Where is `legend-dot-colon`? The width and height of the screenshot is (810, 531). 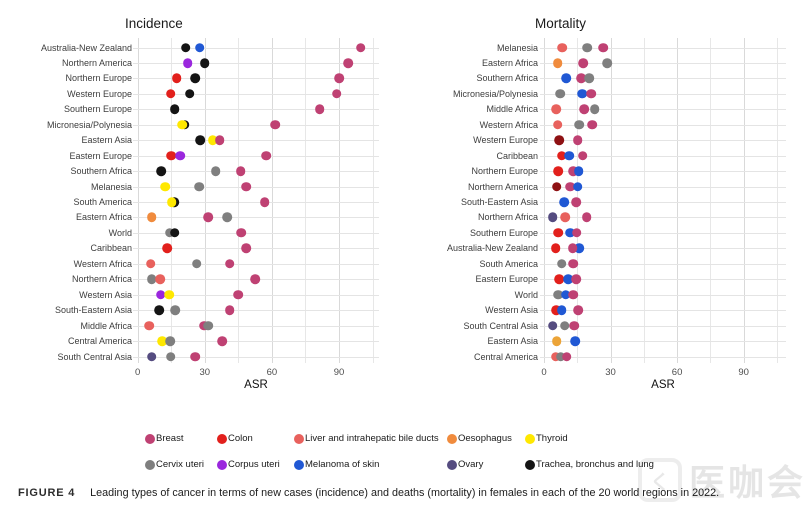
legend-dot-colon is located at coordinates (222, 439).